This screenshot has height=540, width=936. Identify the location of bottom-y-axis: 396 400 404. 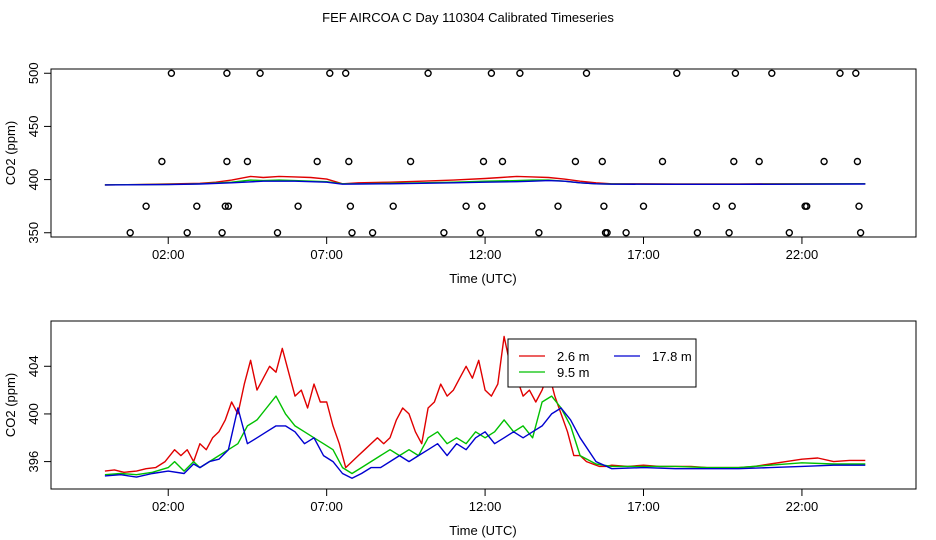
(38, 413).